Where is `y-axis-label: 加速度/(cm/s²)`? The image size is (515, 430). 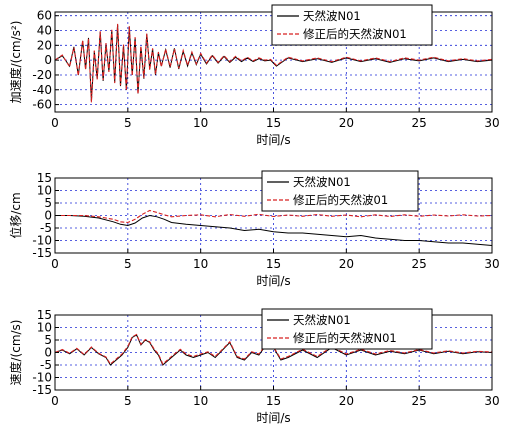
y-axis-label: 加速度/(cm/s²) is located at coordinates (15, 62).